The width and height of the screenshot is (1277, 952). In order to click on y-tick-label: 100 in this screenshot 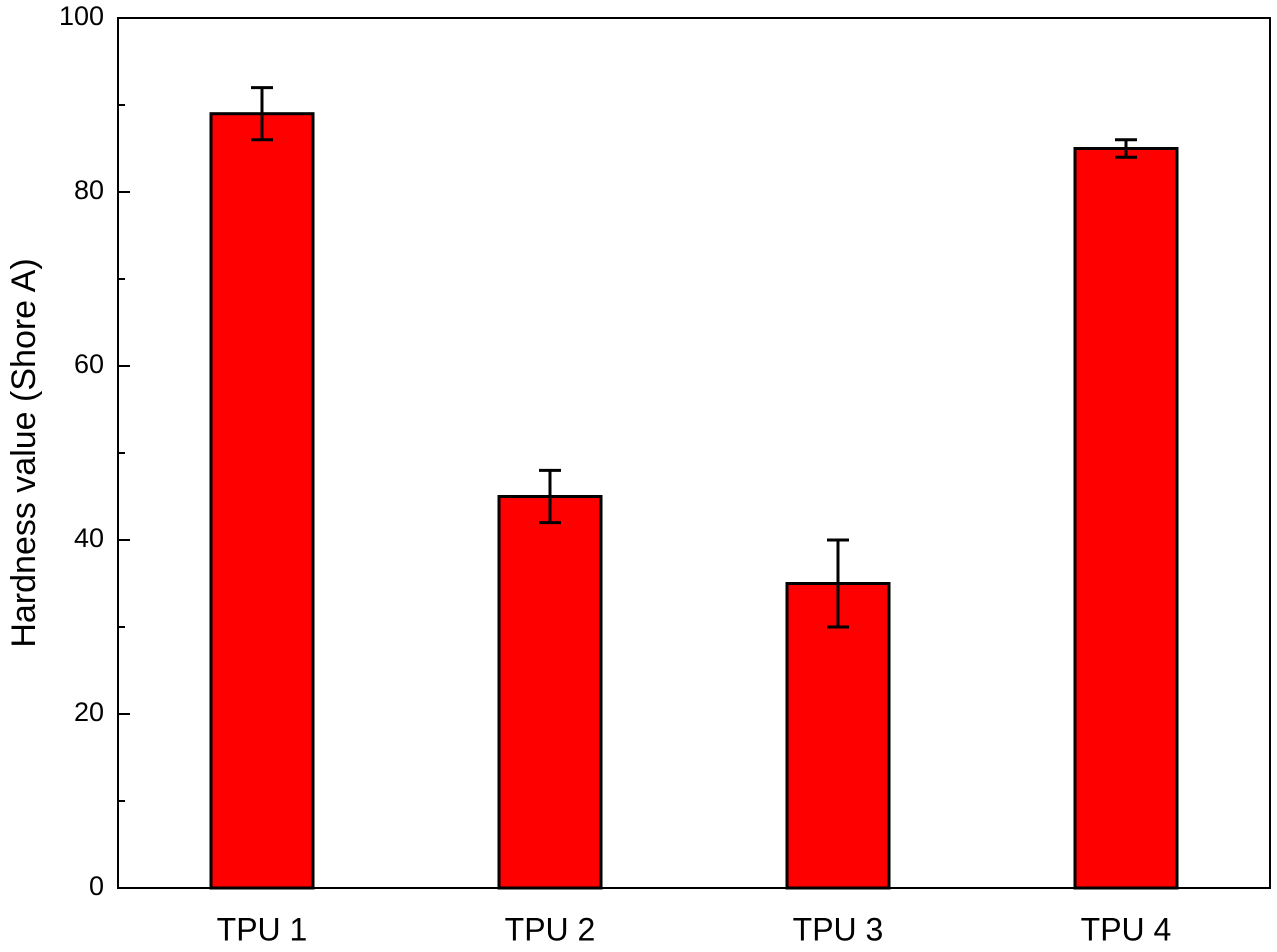, I will do `click(81, 16)`.